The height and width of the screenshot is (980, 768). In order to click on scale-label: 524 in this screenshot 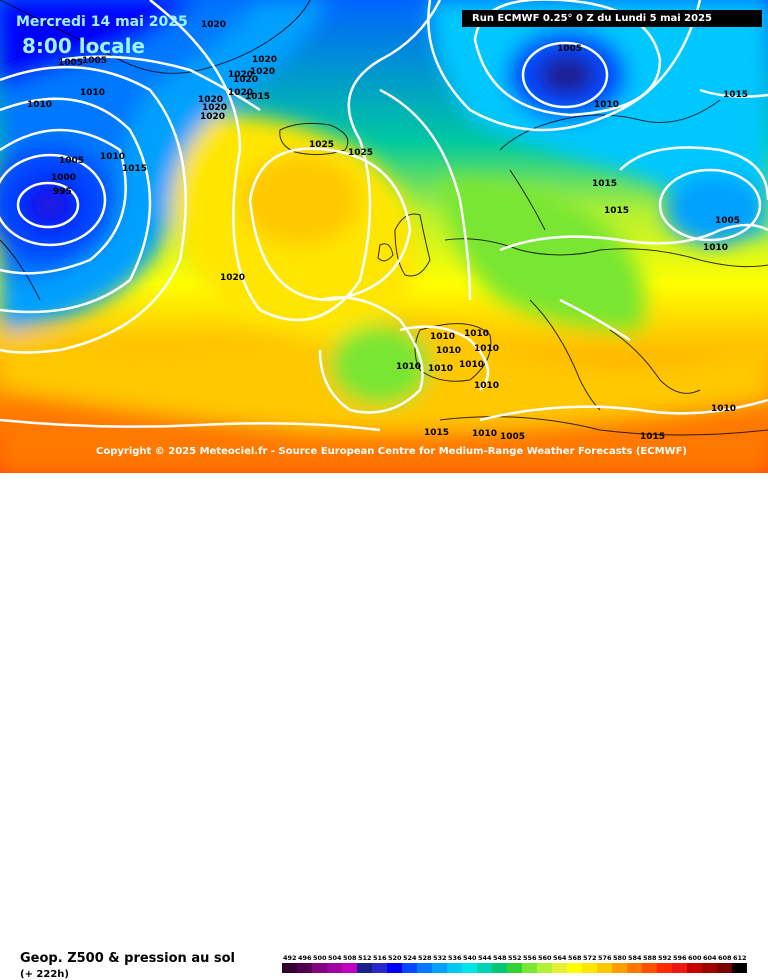, I will do `click(410, 958)`.